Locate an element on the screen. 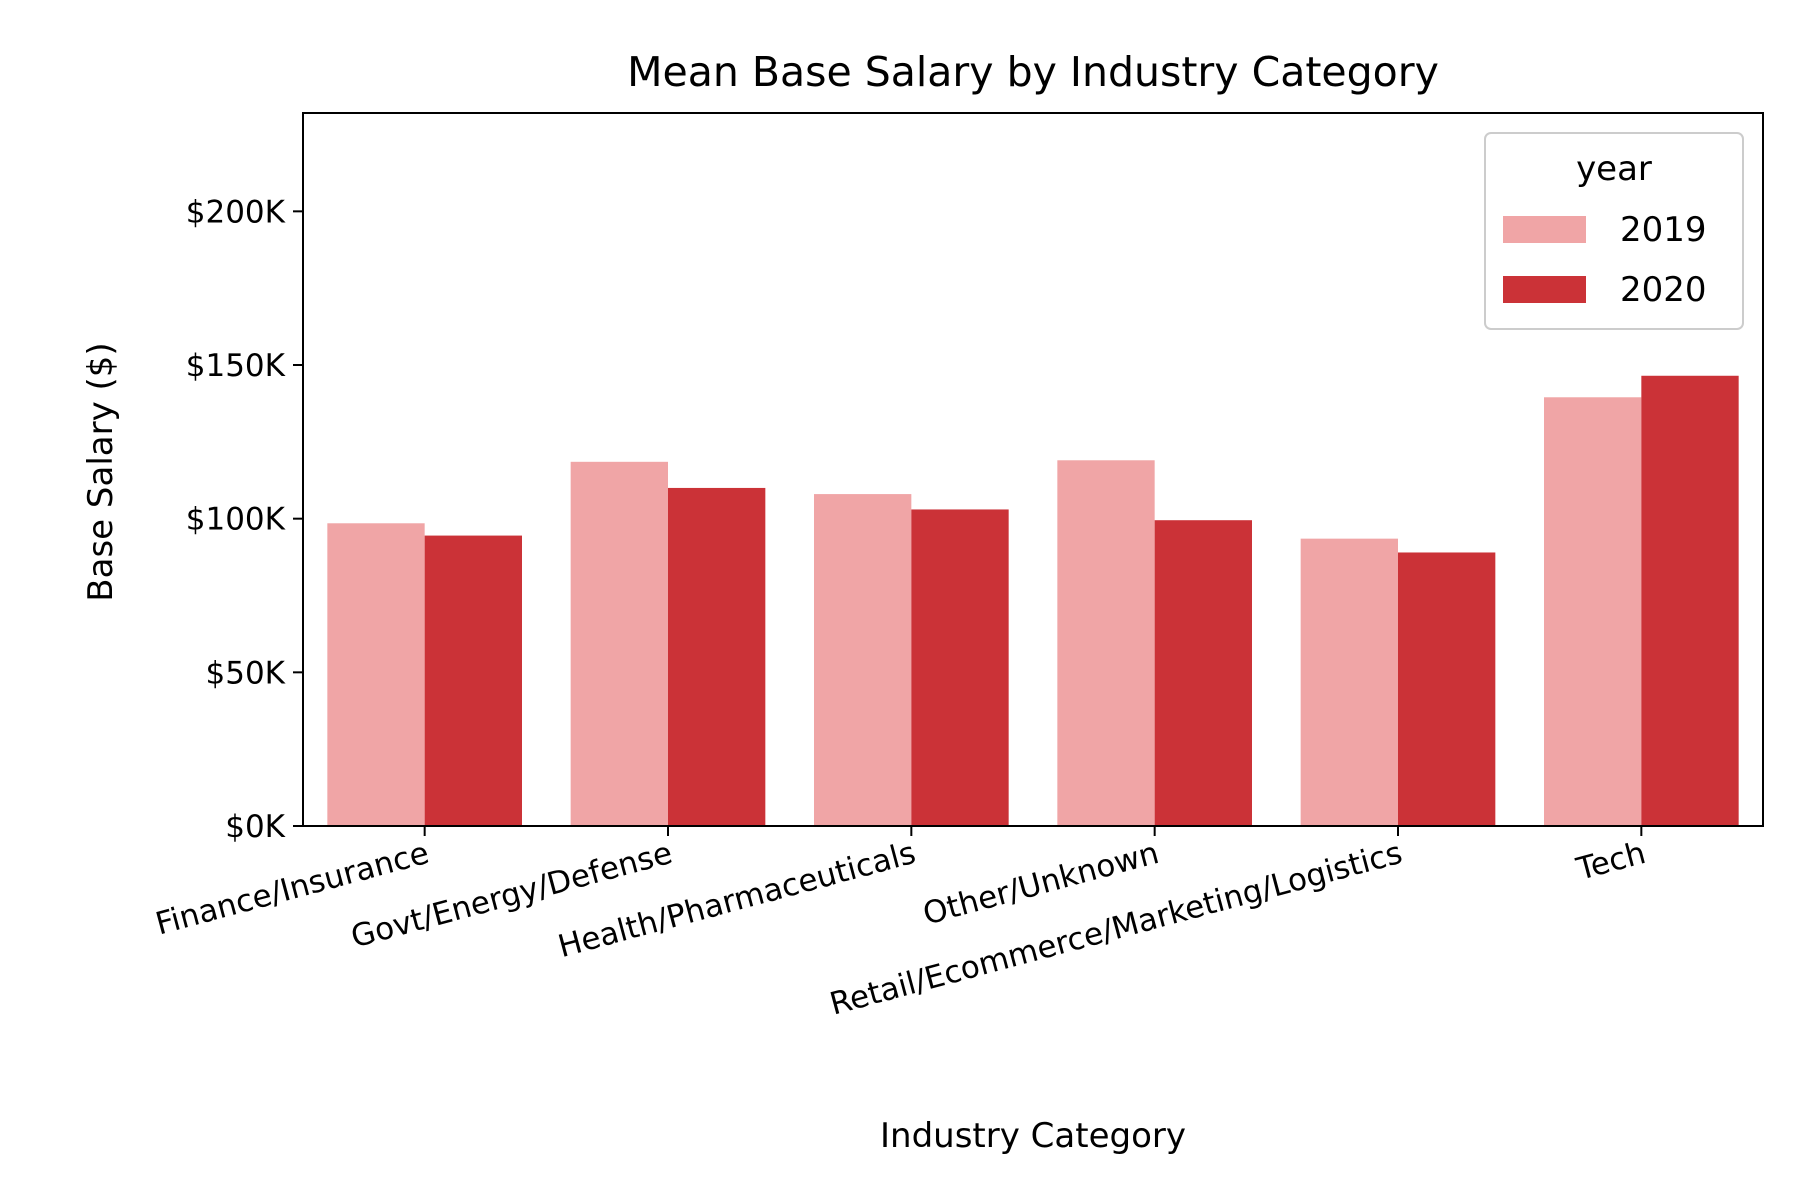 Image resolution: width=1800 pixels, height=1200 pixels. legend-label-2019: 2019 is located at coordinates (1663, 230).